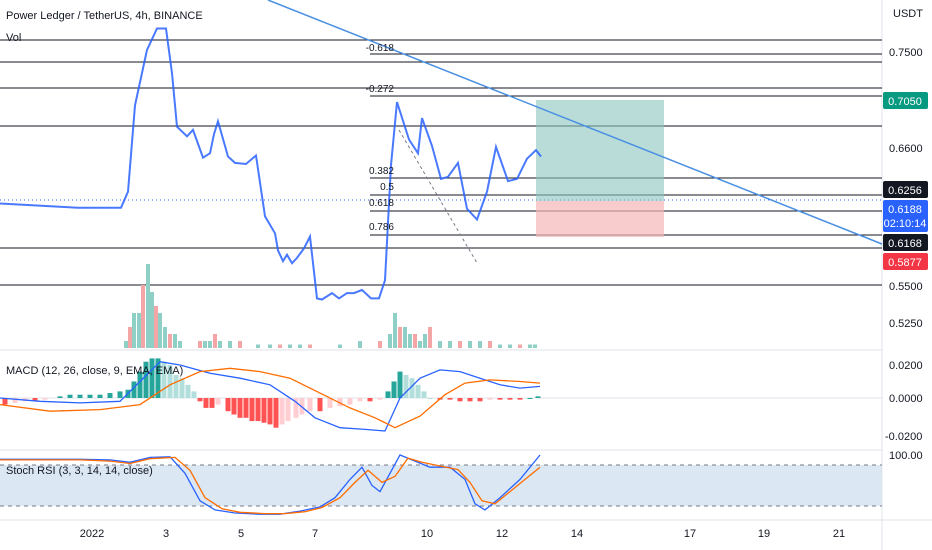 The width and height of the screenshot is (932, 550). What do you see at coordinates (905, 244) in the screenshot?
I see `trendline-price-value: 0.6168` at bounding box center [905, 244].